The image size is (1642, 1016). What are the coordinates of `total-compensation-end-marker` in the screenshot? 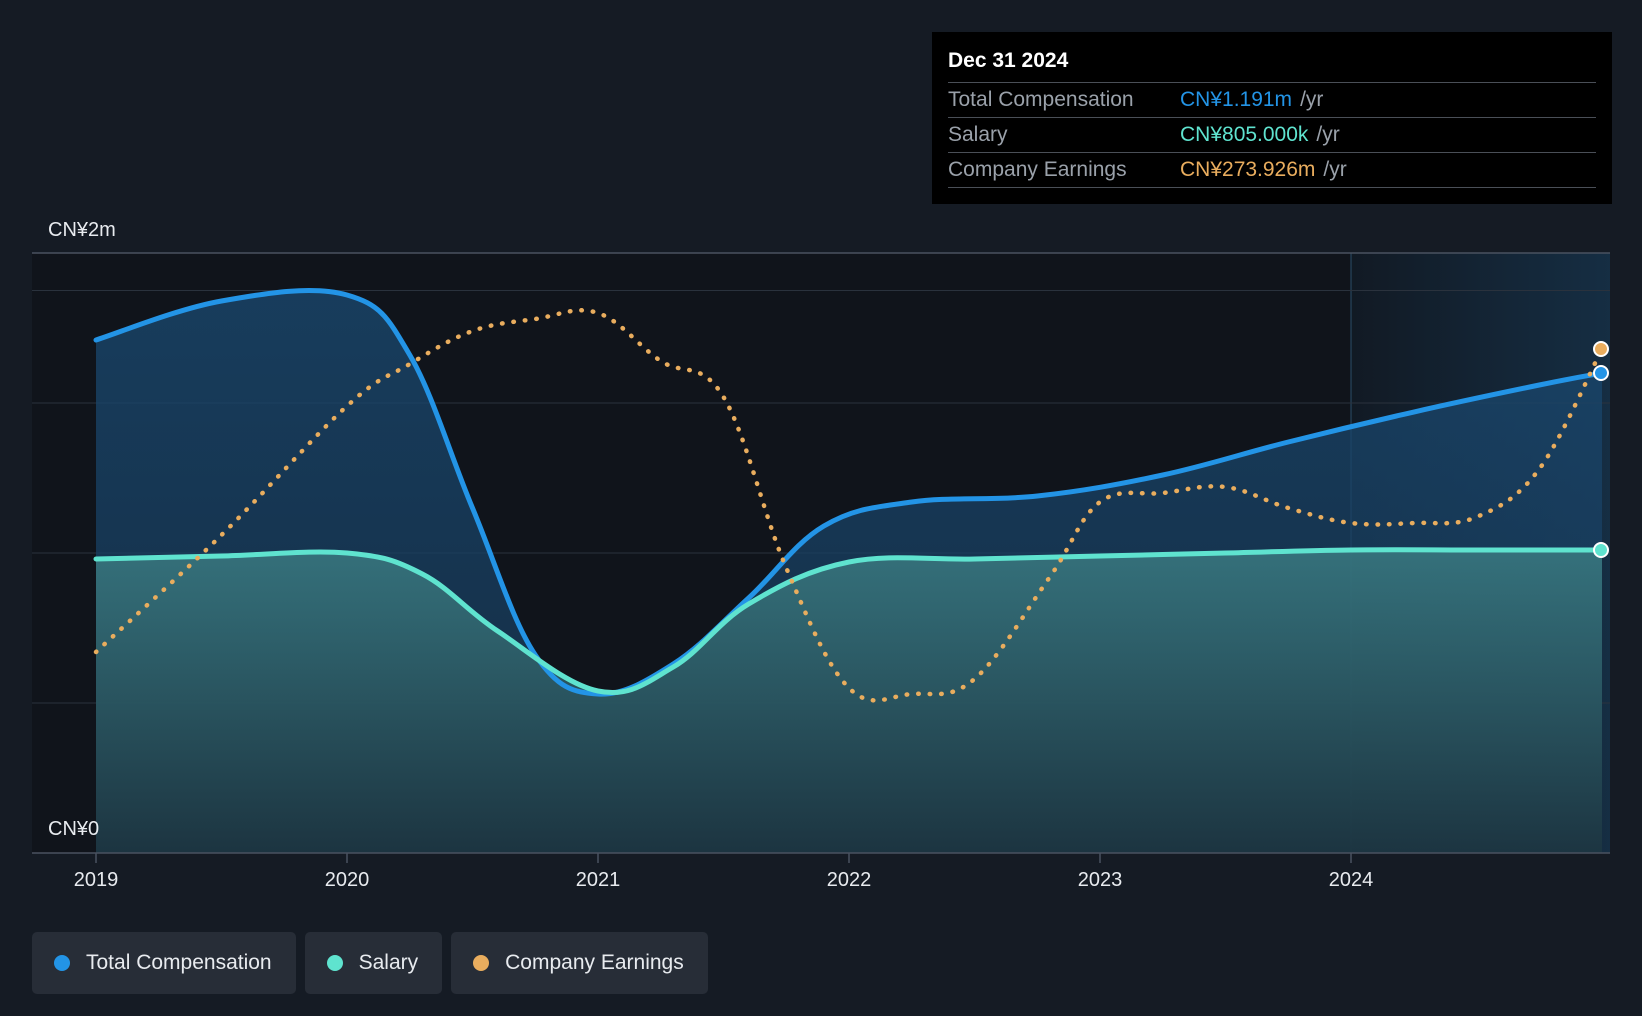 It's located at (1601, 373).